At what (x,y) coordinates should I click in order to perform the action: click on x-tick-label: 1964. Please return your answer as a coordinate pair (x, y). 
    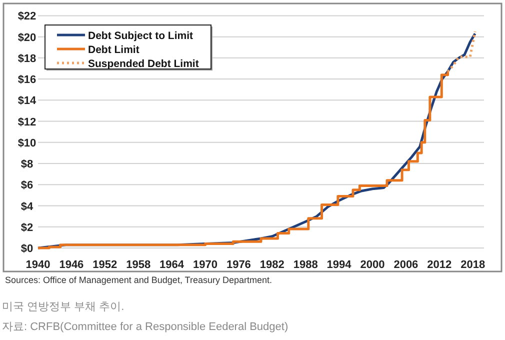
    Looking at the image, I should click on (172, 265).